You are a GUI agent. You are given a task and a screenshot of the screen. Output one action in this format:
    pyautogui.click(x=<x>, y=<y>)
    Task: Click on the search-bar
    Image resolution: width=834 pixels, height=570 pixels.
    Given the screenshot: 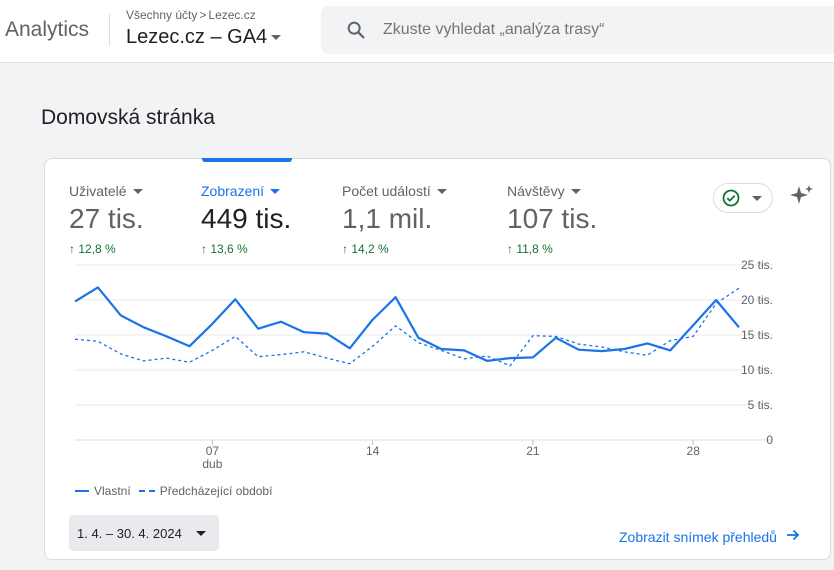 What is the action you would take?
    pyautogui.click(x=577, y=30)
    